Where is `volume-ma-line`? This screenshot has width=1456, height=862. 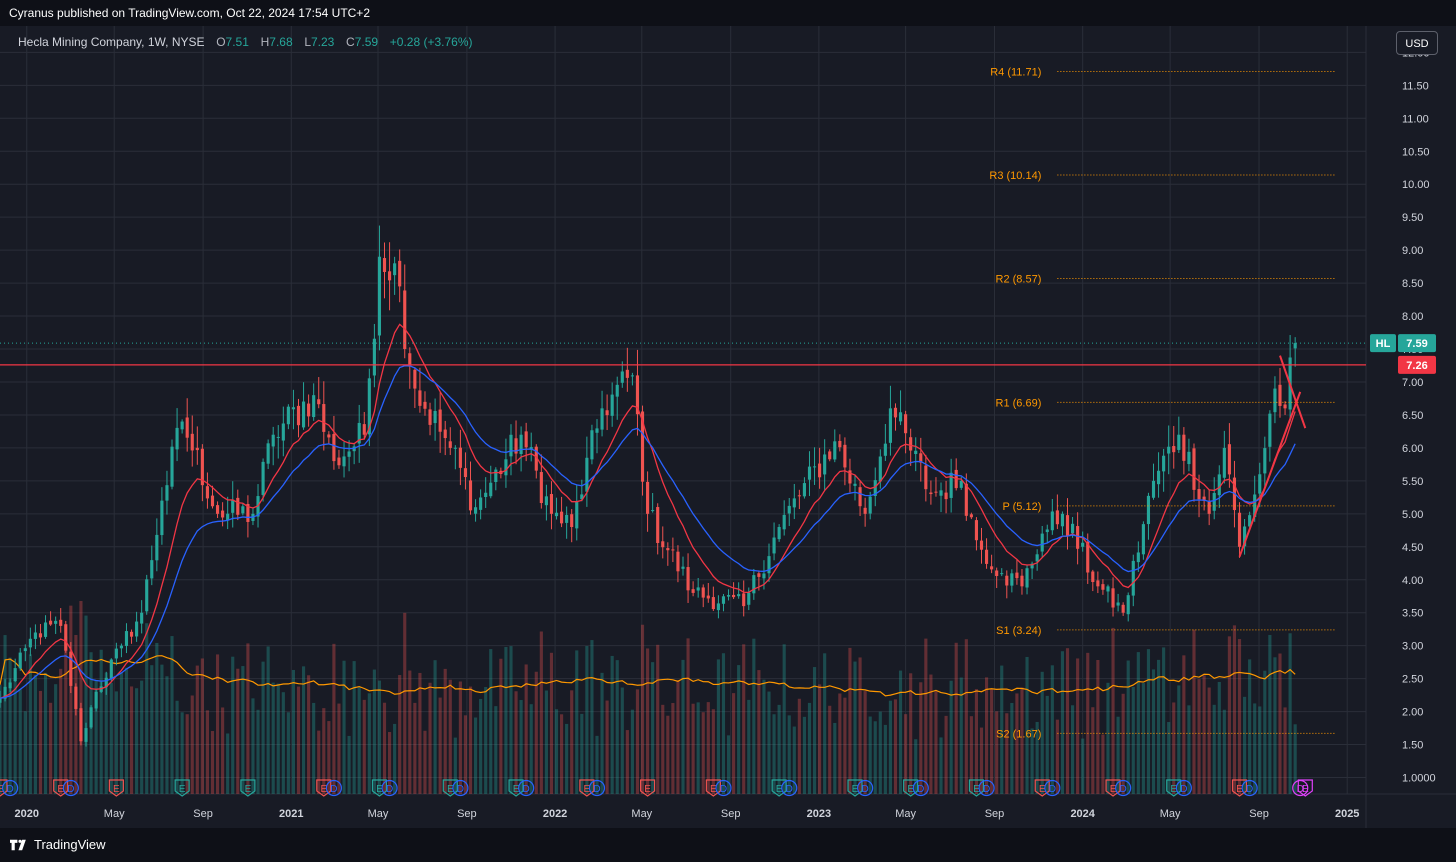 volume-ma-line is located at coordinates (648, 676).